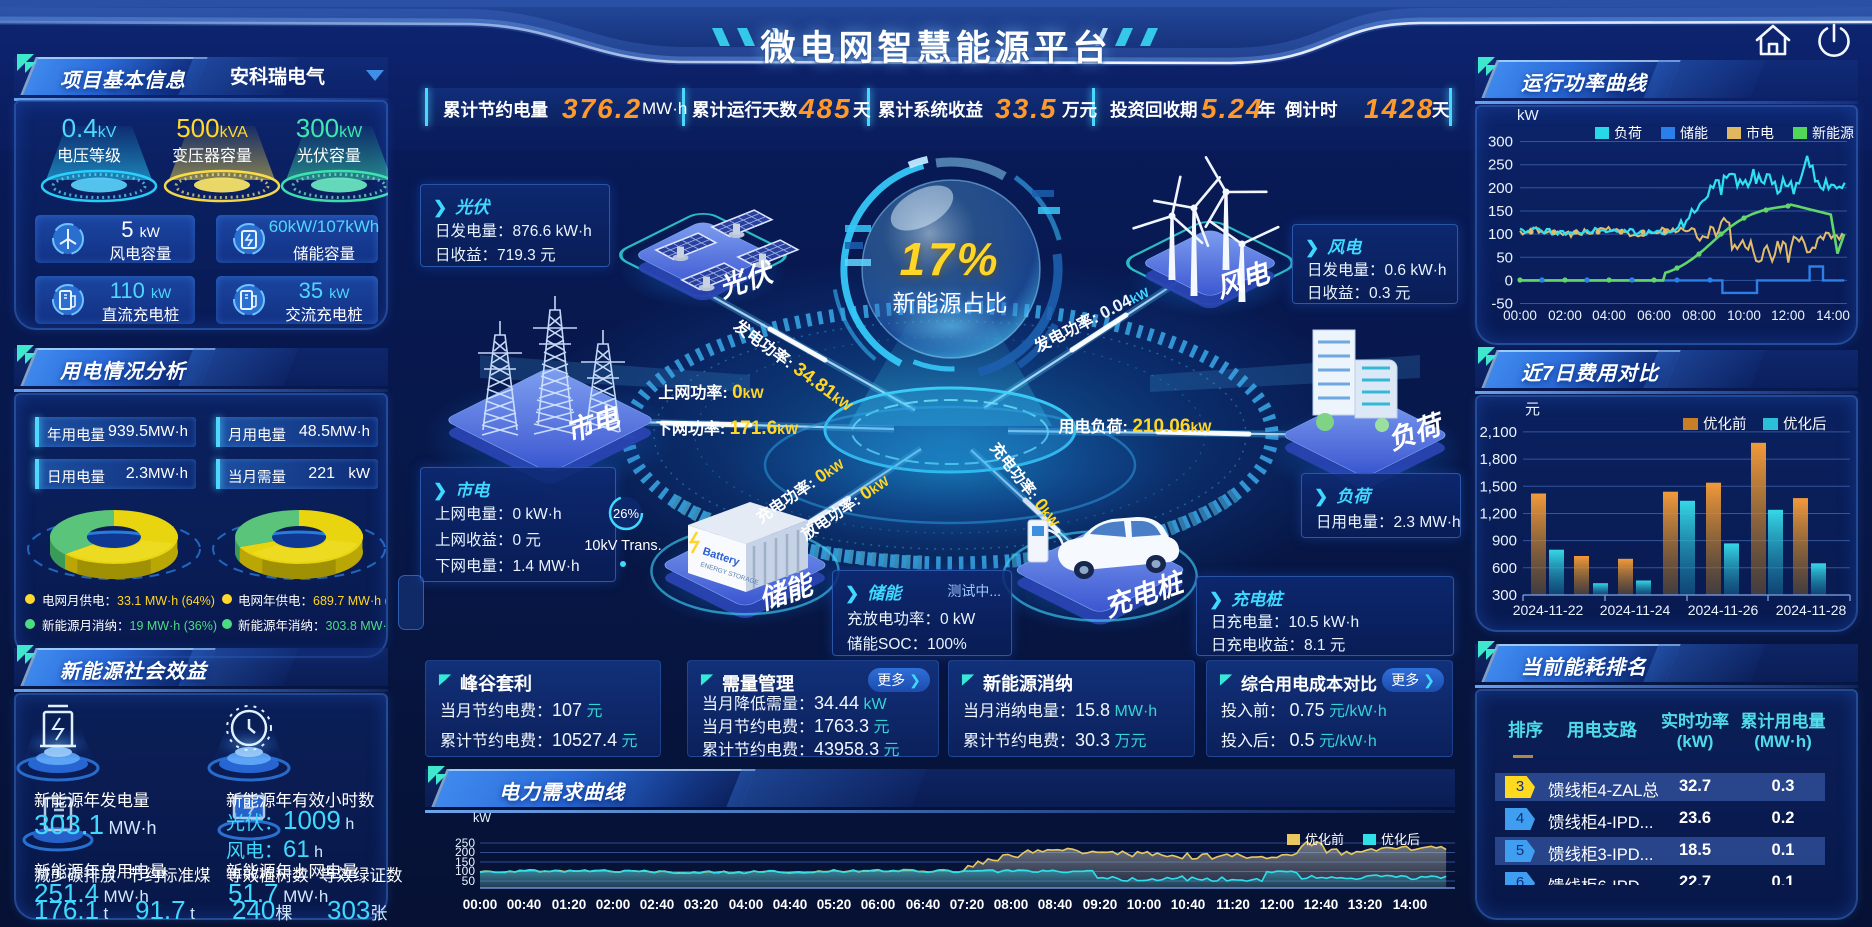  What do you see at coordinates (1055, 904) in the screenshot?
I see `svg-text: 08:40` at bounding box center [1055, 904].